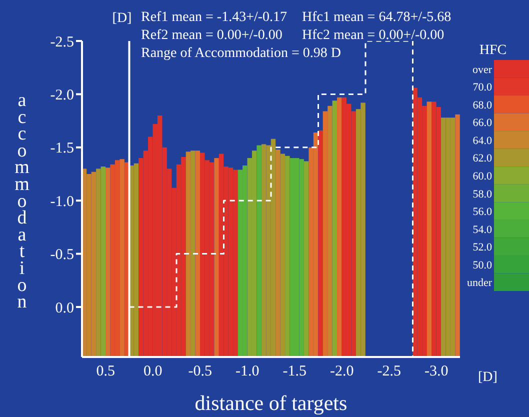  Describe the element at coordinates (62, 255) in the screenshot. I see `y-tick-label: -0.5` at that location.